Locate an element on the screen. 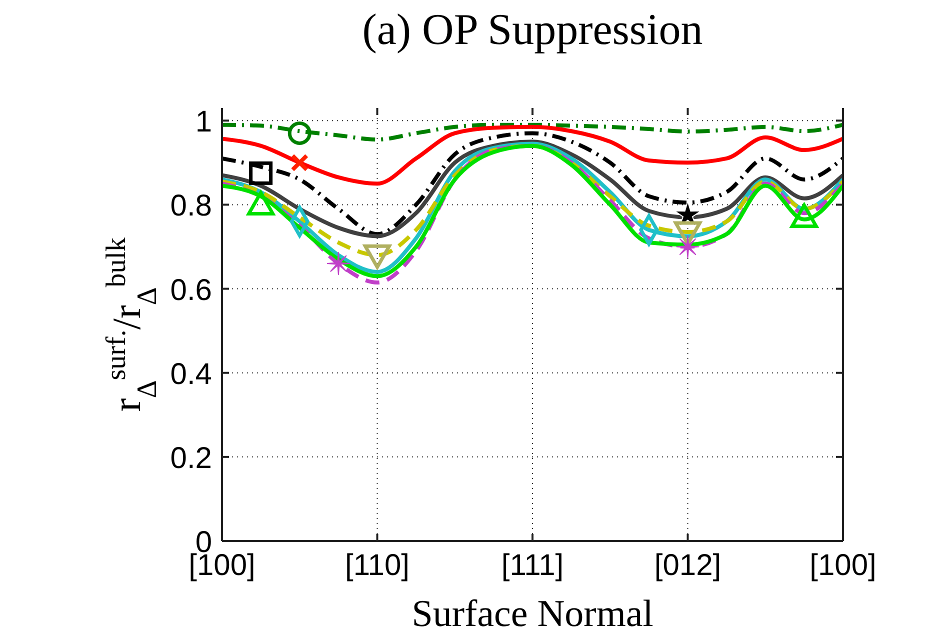 The height and width of the screenshot is (636, 936). y-tick-label: 0.6 is located at coordinates (191, 290).